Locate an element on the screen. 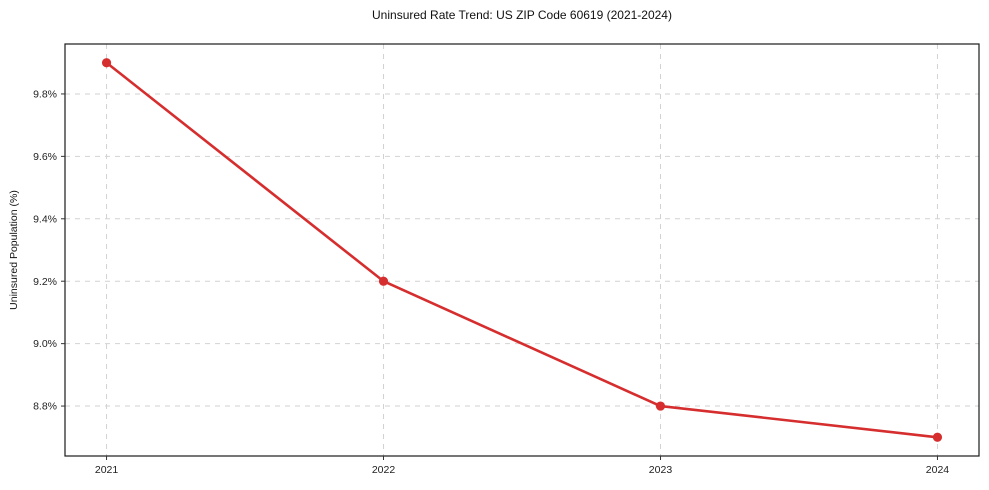 The height and width of the screenshot is (490, 989). y-tick-label: 9.2% is located at coordinates (45, 282).